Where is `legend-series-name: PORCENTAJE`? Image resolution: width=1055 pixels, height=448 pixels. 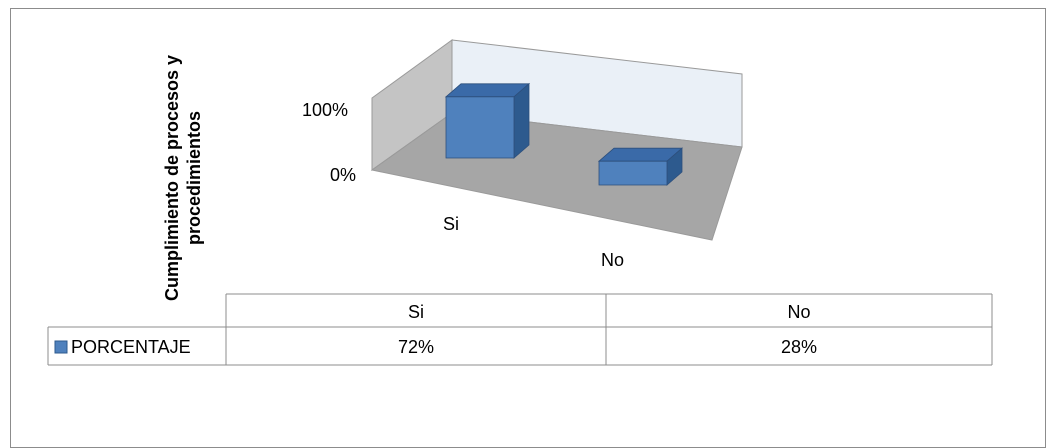
legend-series-name: PORCENTAJE is located at coordinates (131, 347).